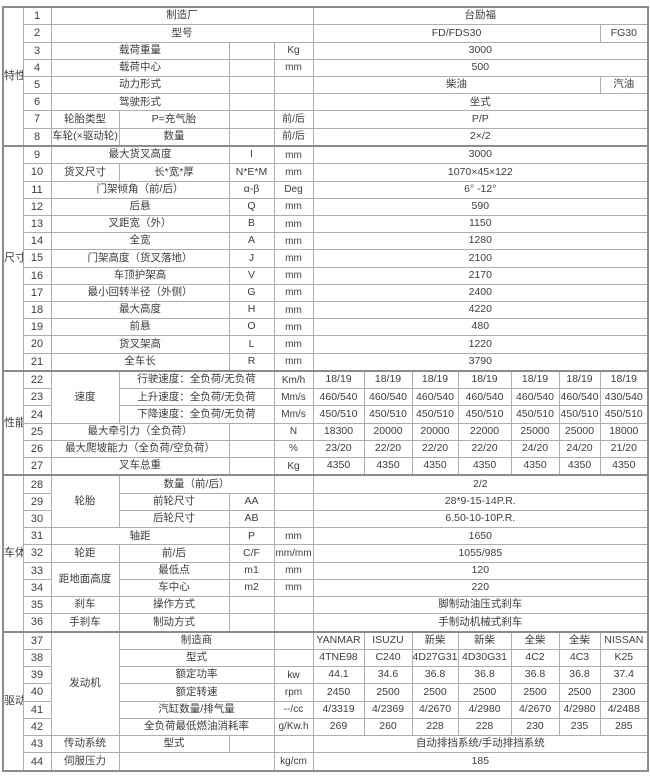 The height and width of the screenshot is (779, 650). Describe the element at coordinates (480, 241) in the screenshot. I see `spec-value: 1280` at that location.